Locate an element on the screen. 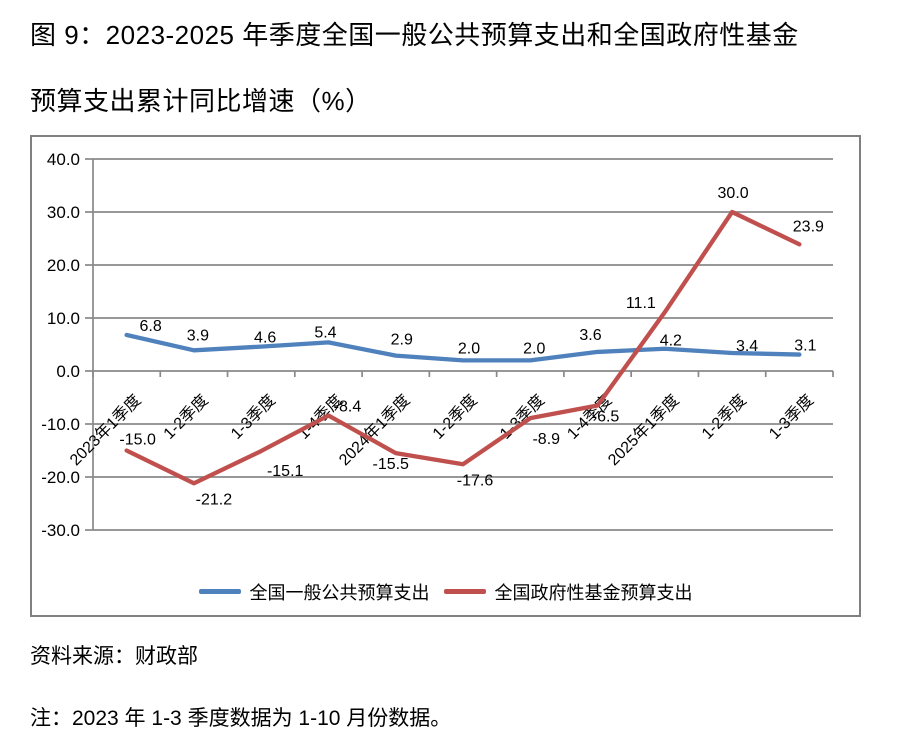 The height and width of the screenshot is (753, 903). data-label: -15.1 is located at coordinates (285, 471).